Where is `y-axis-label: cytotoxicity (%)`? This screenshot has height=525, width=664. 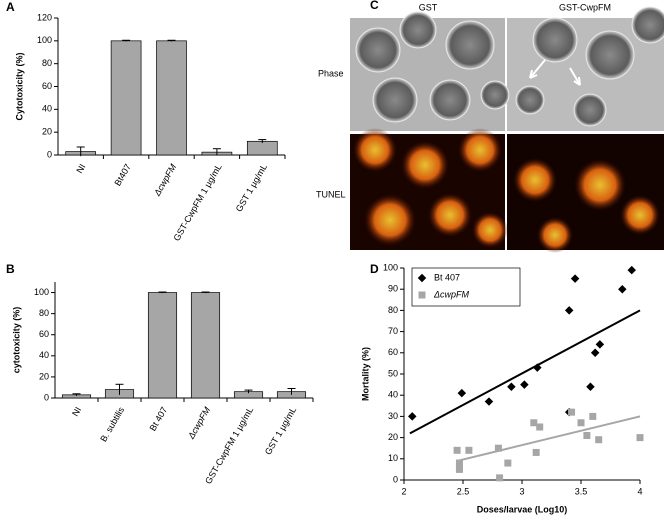
y-axis-label: cytotoxicity (%) is located at coordinates (16, 340).